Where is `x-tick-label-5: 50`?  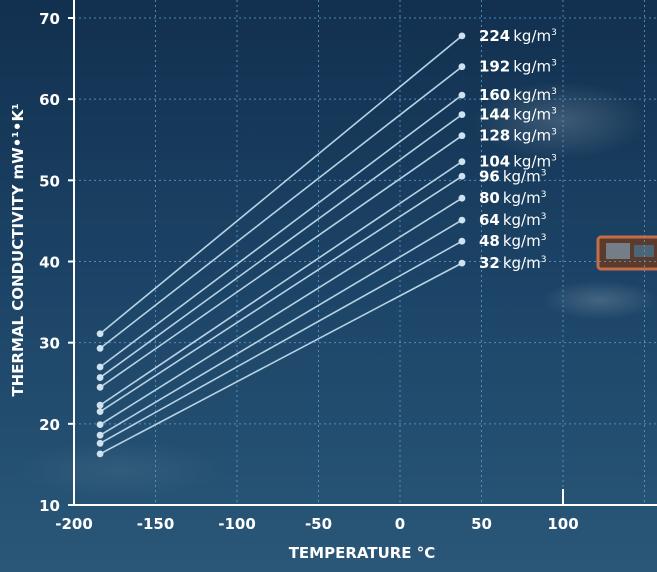
x-tick-label-5: 50 is located at coordinates (481, 524).